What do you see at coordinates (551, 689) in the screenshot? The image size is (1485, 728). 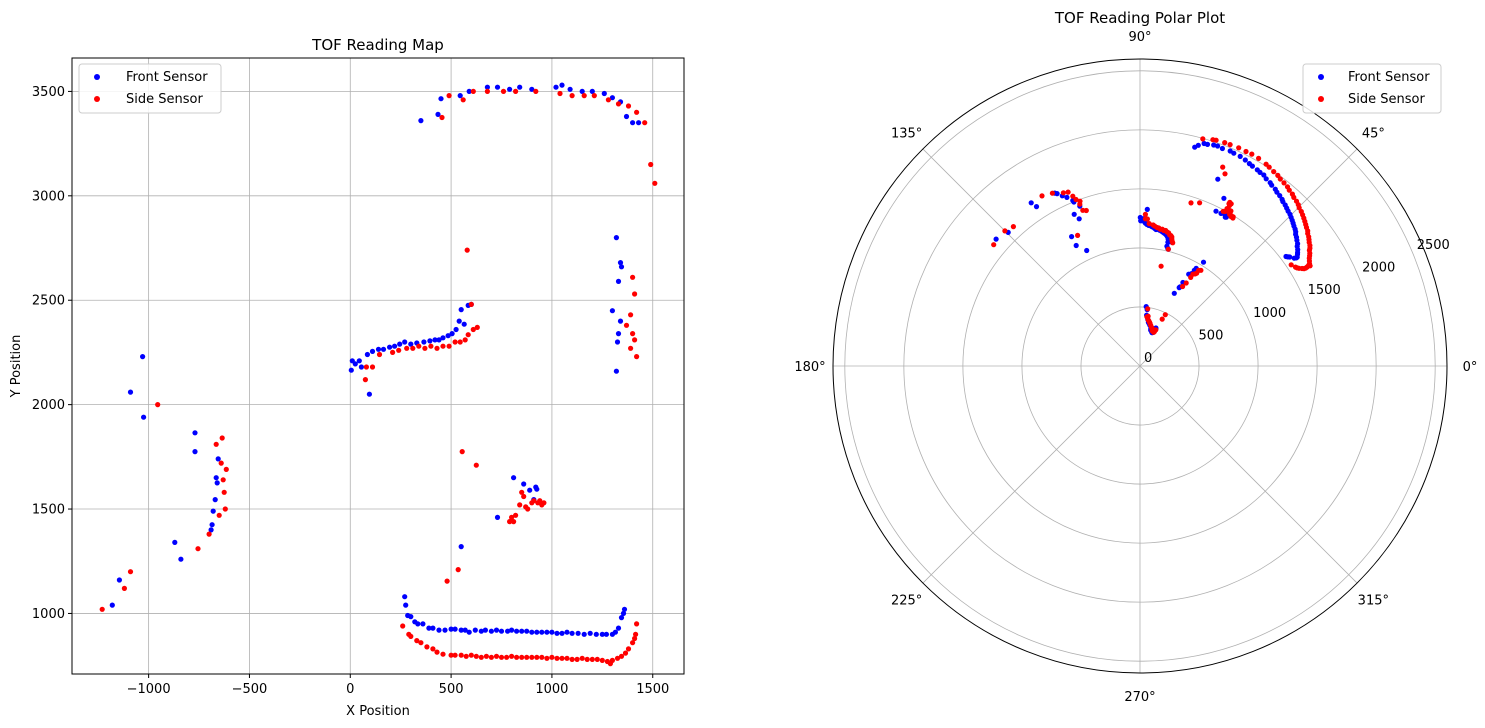 I see `x-tick-label: 1000` at bounding box center [551, 689].